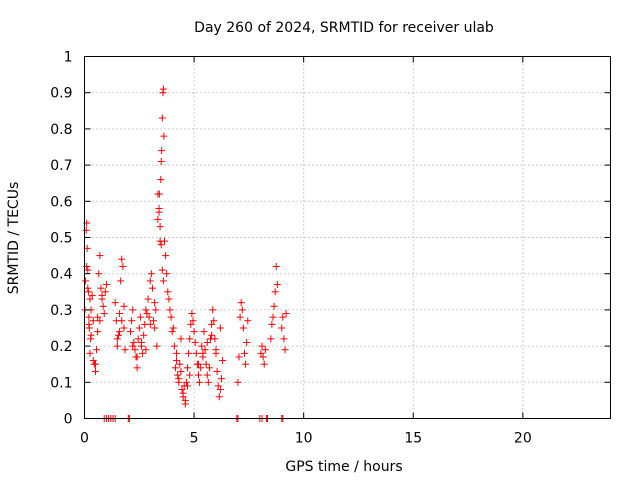 Image resolution: width=640 pixels, height=480 pixels. I want to click on y-tick-label: 0.4, so click(61, 275).